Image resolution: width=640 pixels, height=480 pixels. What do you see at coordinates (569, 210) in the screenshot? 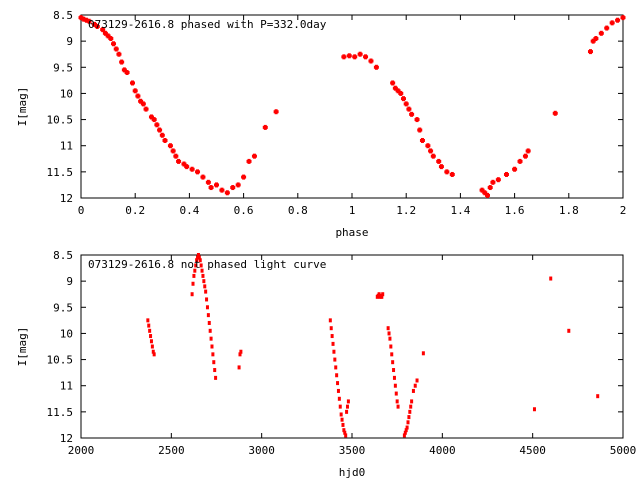
I see `phased-x-tick-label: 1.8` at bounding box center [569, 210].